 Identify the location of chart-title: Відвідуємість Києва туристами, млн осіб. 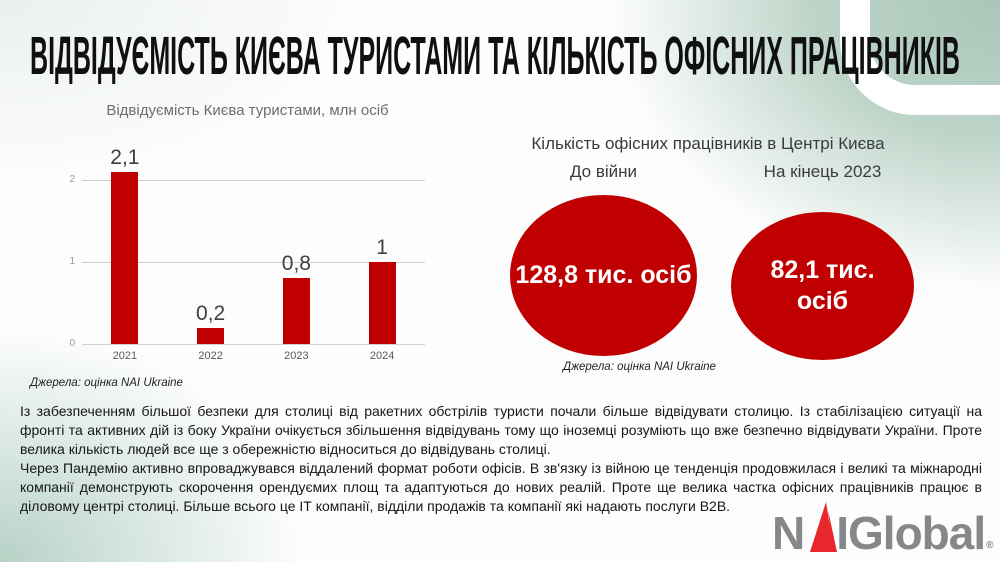
(247, 110).